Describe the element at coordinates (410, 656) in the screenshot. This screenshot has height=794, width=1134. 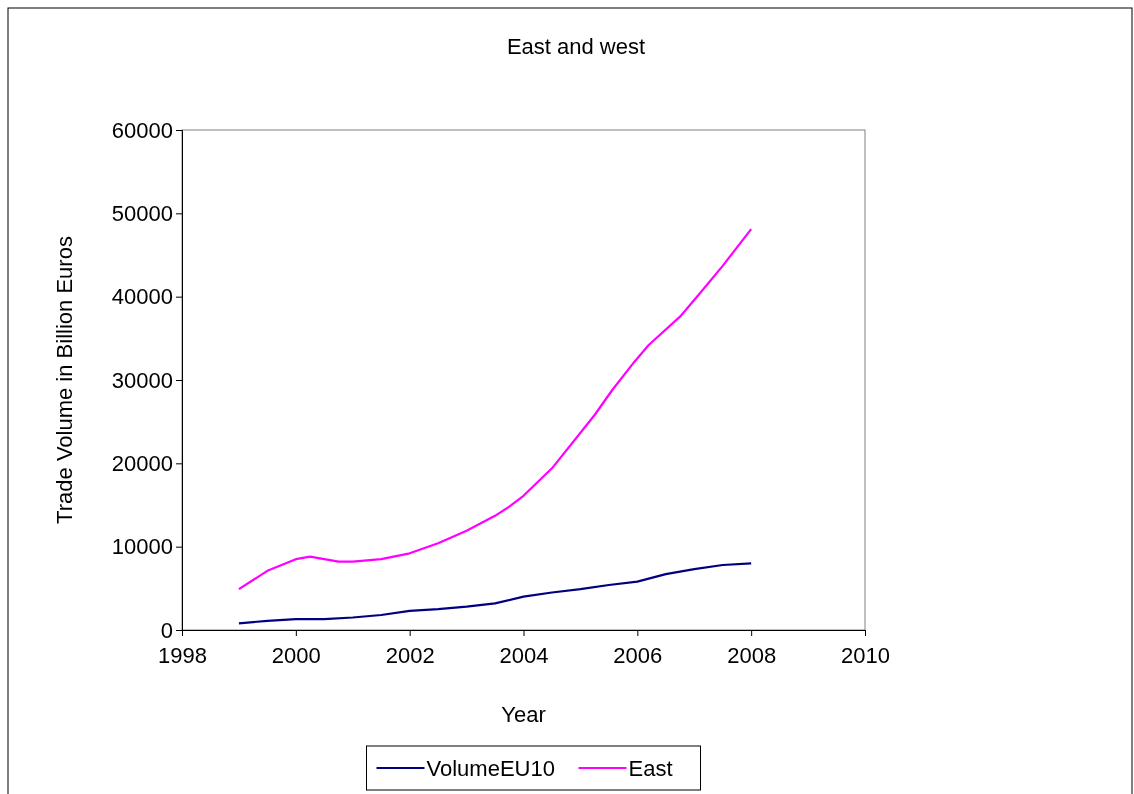
I see `x-tick-label: 2002` at that location.